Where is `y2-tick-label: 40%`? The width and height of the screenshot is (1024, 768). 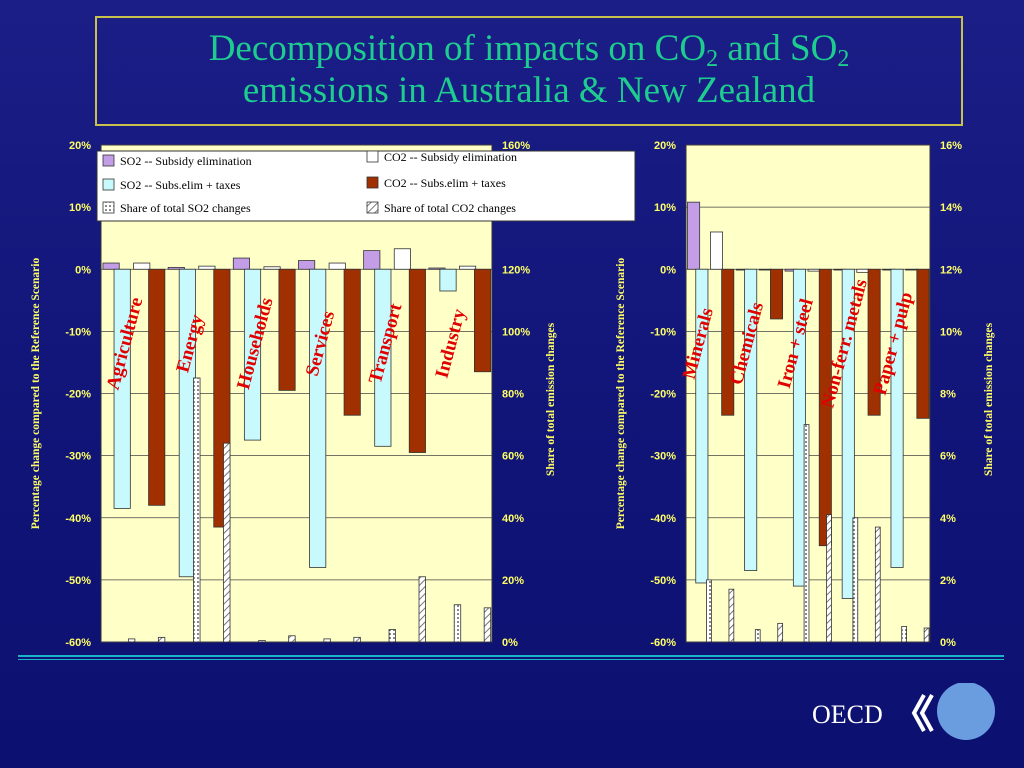
y2-tick-label: 40% is located at coordinates (513, 519).